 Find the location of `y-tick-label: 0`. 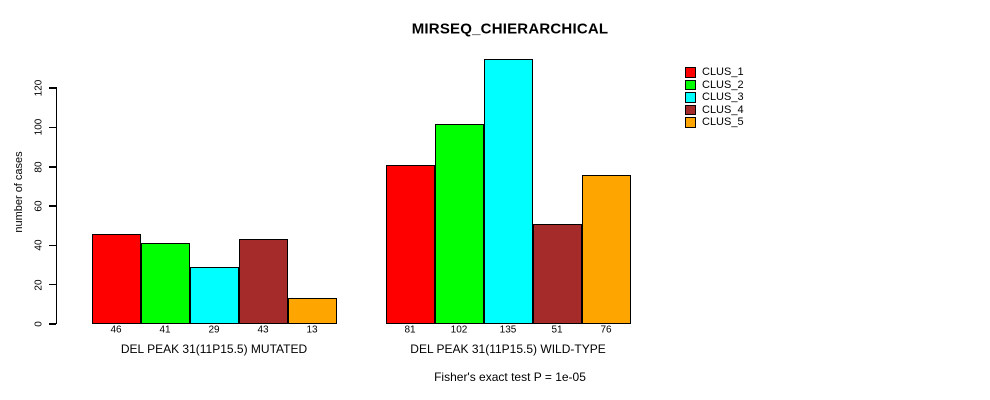

y-tick-label: 0 is located at coordinates (39, 324).